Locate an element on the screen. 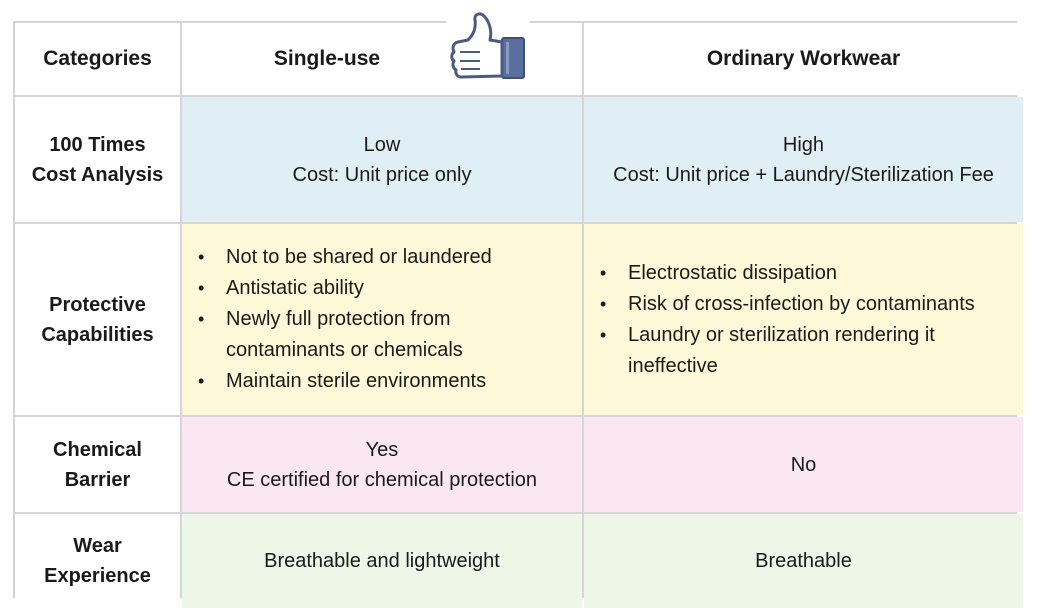  list-item: Antistatic ability is located at coordinates (382, 288).